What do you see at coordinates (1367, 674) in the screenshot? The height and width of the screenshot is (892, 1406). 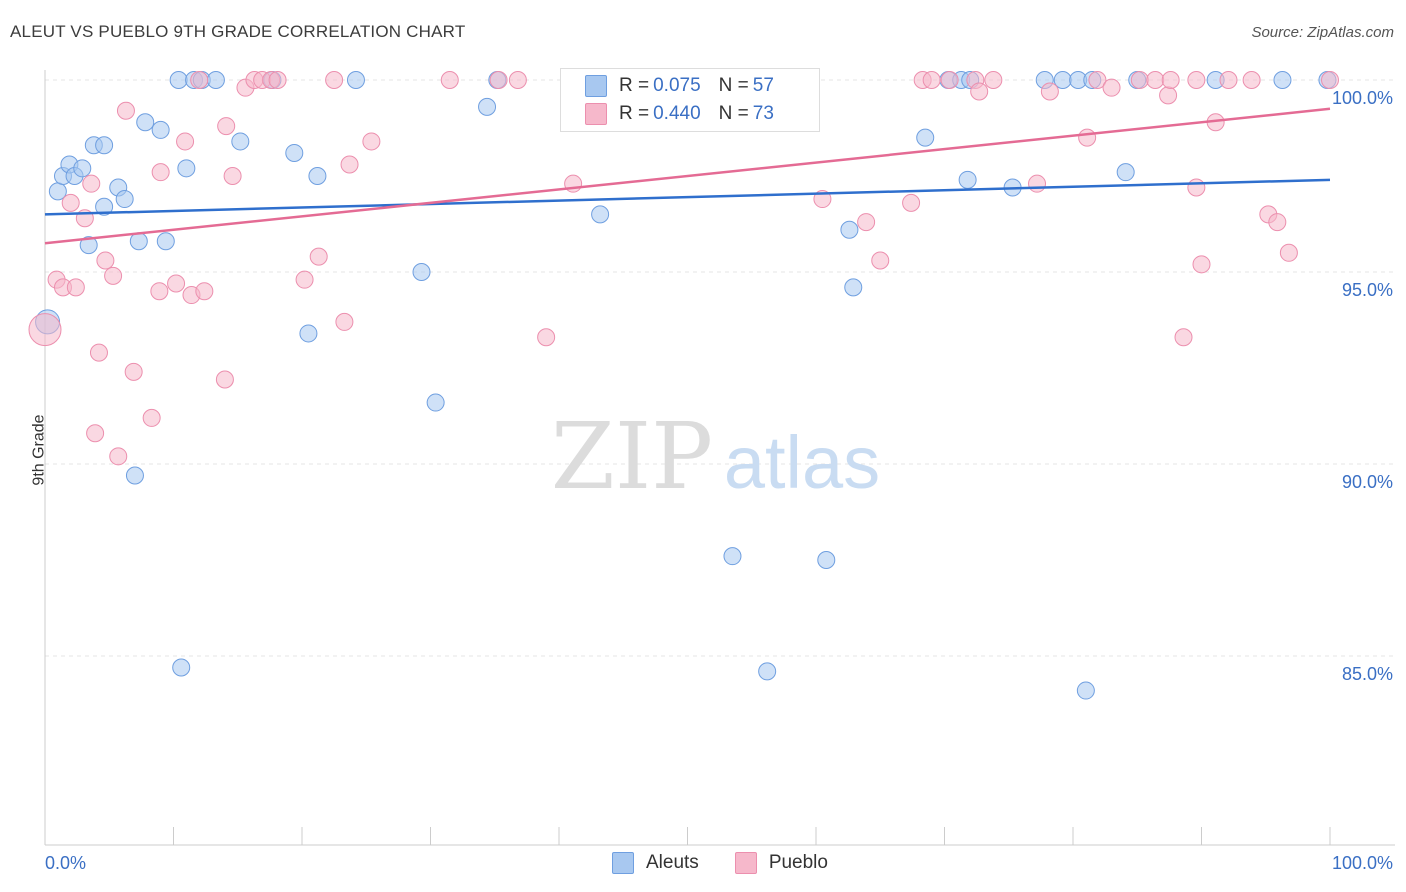 I see `y-tick-label: 85.0%` at bounding box center [1367, 674].